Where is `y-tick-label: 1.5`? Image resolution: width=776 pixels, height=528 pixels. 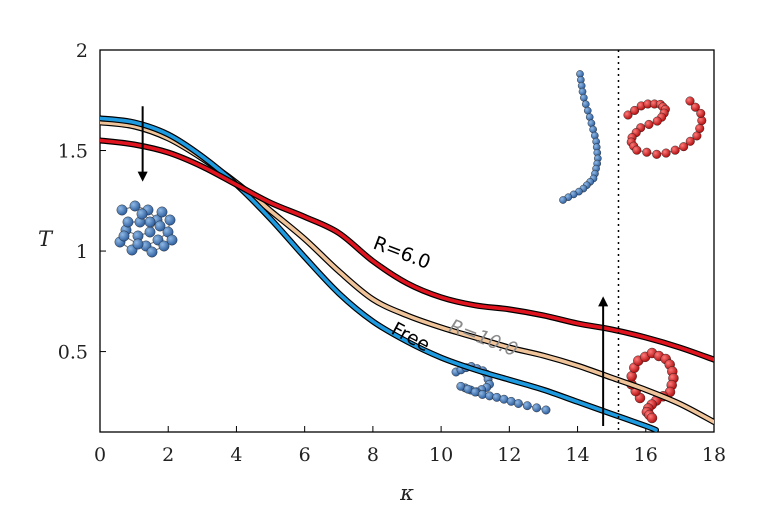
y-tick-label: 1.5 is located at coordinates (73, 152).